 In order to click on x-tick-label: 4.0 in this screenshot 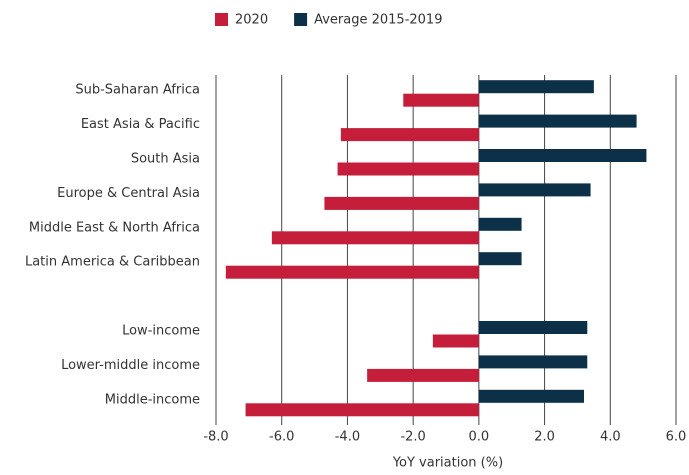, I will do `click(610, 437)`.